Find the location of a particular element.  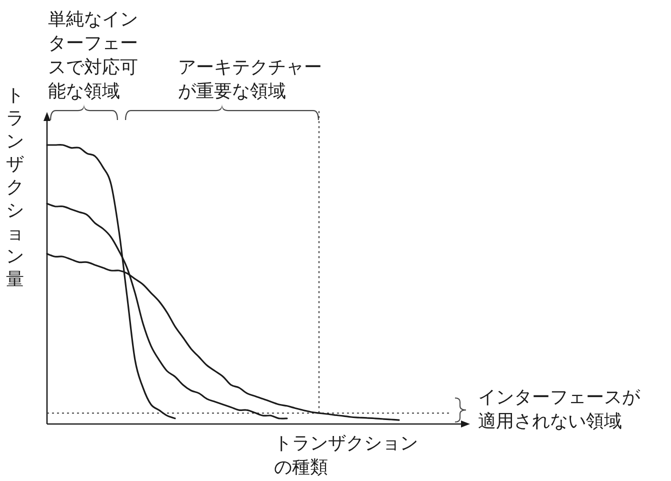

xlabel: トランザクションの種類 is located at coordinates (346, 456).